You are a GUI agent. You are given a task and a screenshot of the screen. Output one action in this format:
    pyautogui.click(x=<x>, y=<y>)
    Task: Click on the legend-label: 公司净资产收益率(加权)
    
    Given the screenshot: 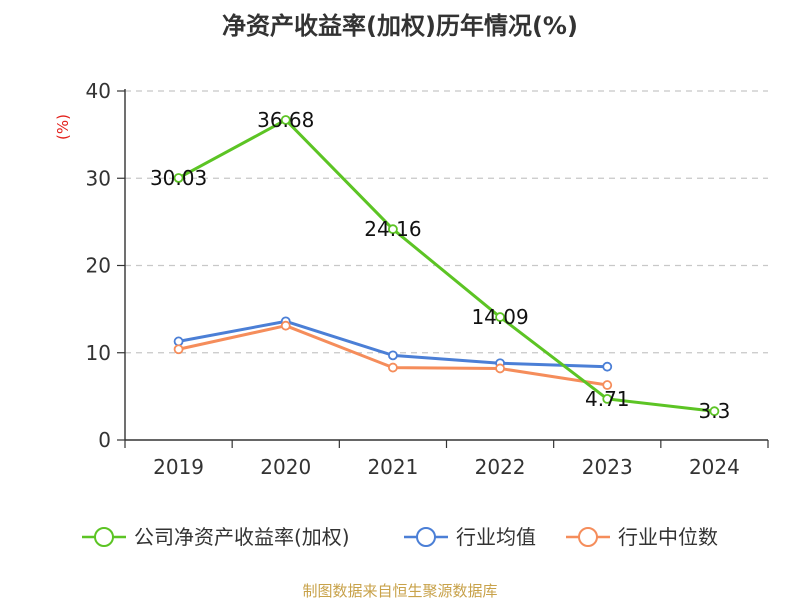 What is the action you would take?
    pyautogui.click(x=242, y=537)
    